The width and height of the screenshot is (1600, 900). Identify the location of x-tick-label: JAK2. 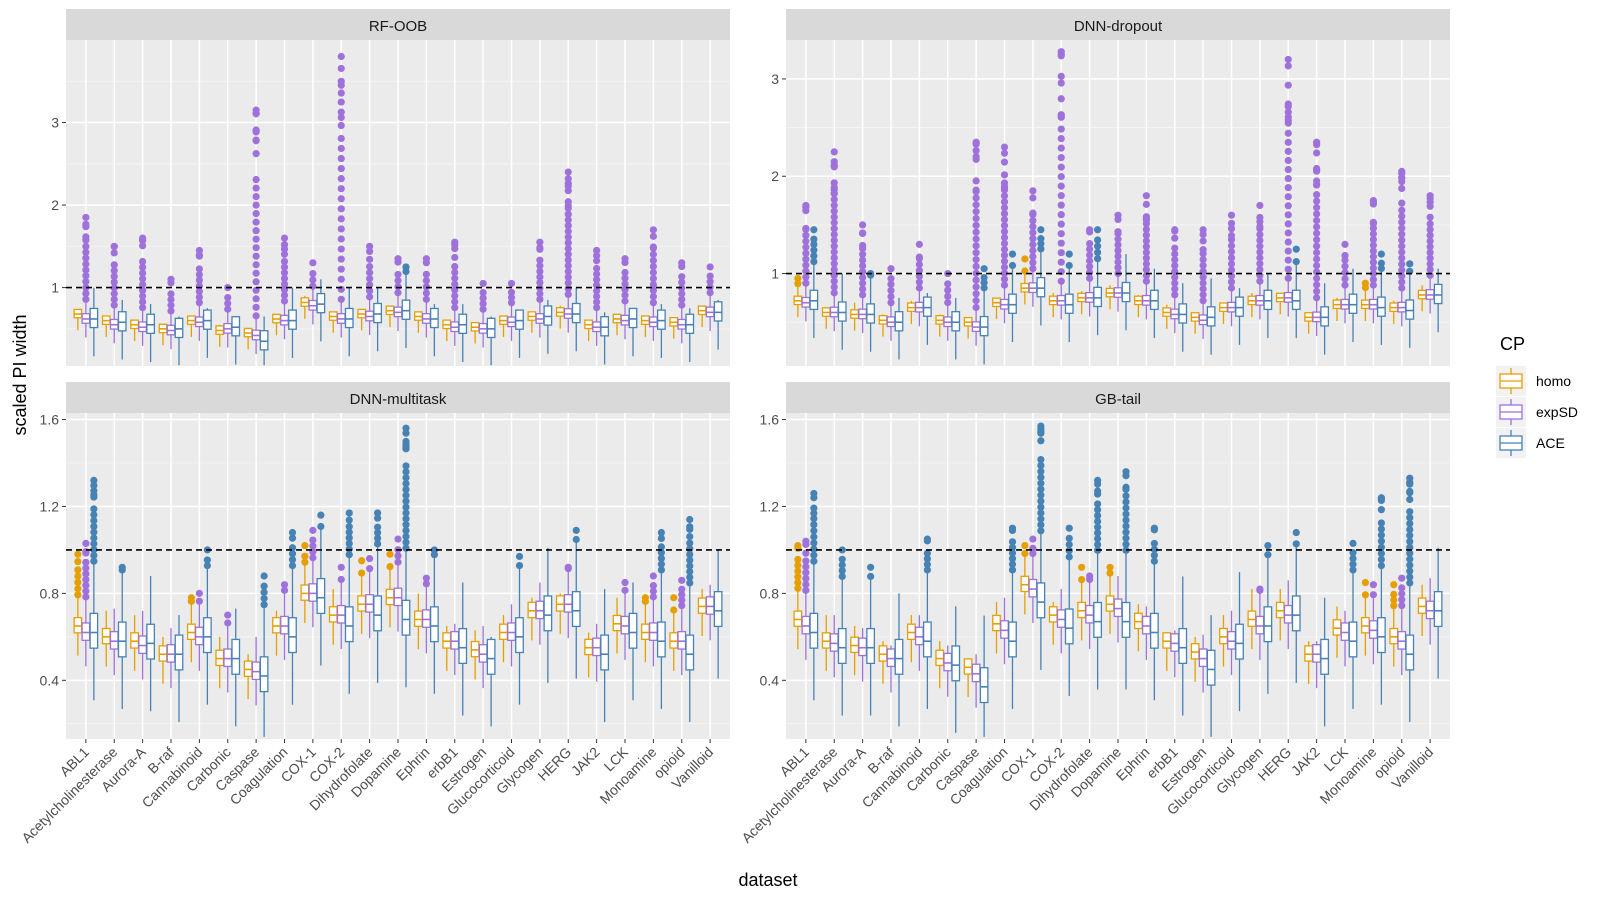
(585, 761).